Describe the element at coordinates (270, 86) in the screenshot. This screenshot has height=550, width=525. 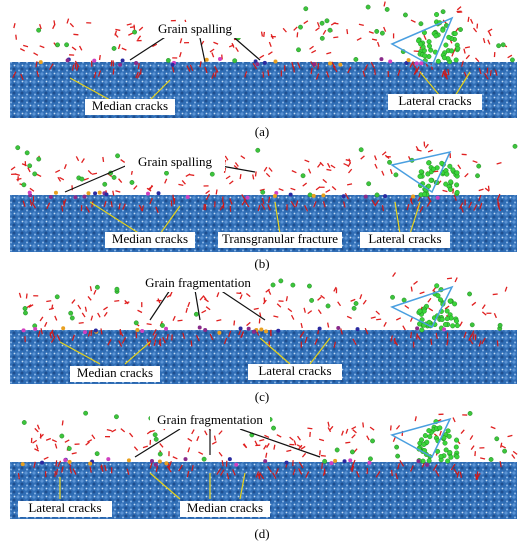
I see `arrows` at that location.